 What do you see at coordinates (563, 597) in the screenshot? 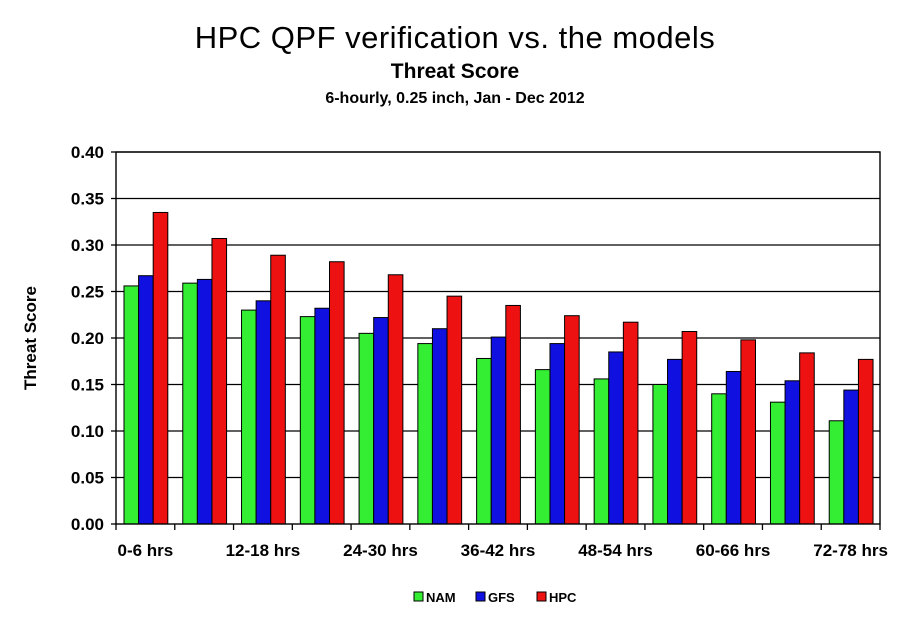
I see `legend-label-hpc: HPC` at bounding box center [563, 597].